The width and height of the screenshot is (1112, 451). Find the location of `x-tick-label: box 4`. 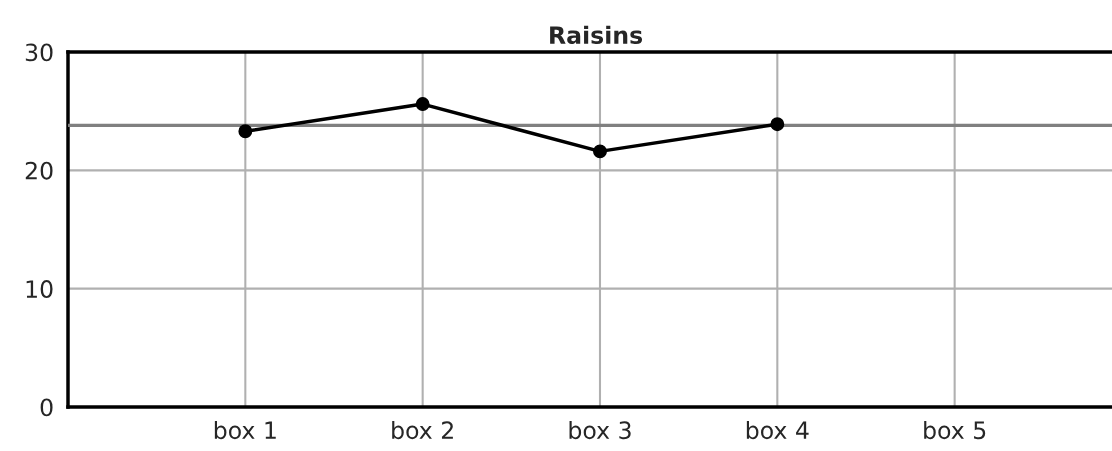

x-tick-label: box 4 is located at coordinates (777, 430).